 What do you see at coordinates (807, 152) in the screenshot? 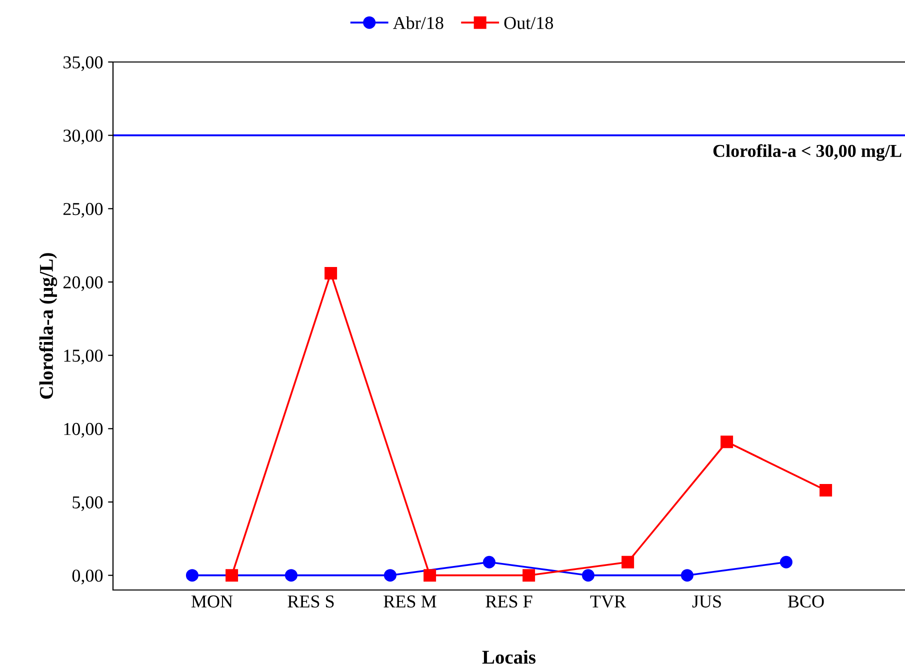
I see `ref-line-label: Clorofila-a < 30,00 mg/L` at bounding box center [807, 152].